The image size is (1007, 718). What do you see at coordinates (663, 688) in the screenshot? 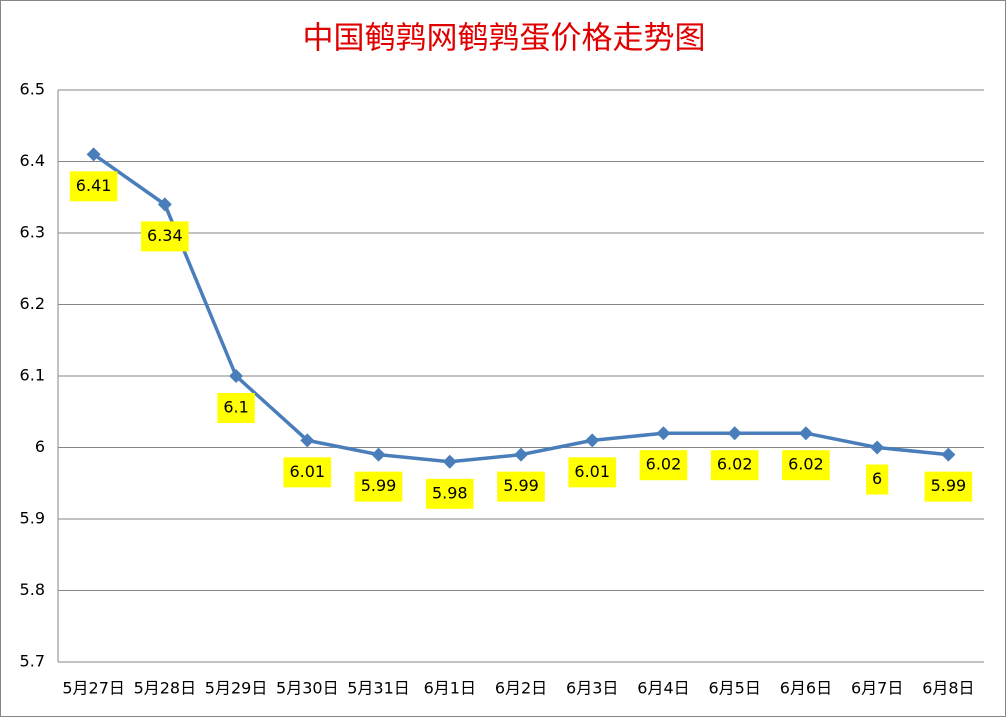
I see `x-tick-label: 6月4日` at bounding box center [663, 688].